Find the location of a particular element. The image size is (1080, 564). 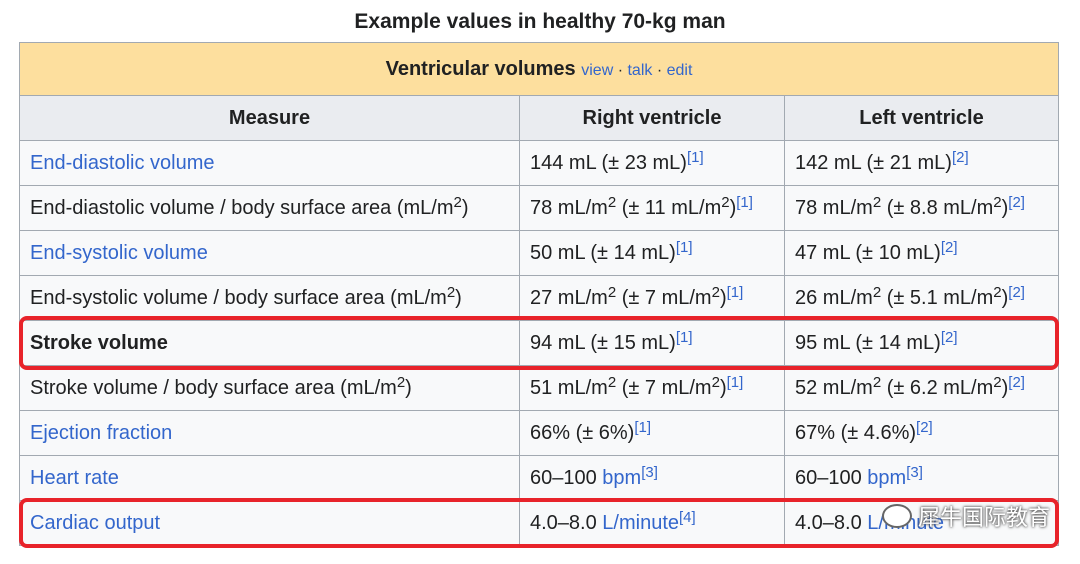

lv-cell: 78 mL/m2 (± 8.8 mL/m2)[2] is located at coordinates (921, 208).